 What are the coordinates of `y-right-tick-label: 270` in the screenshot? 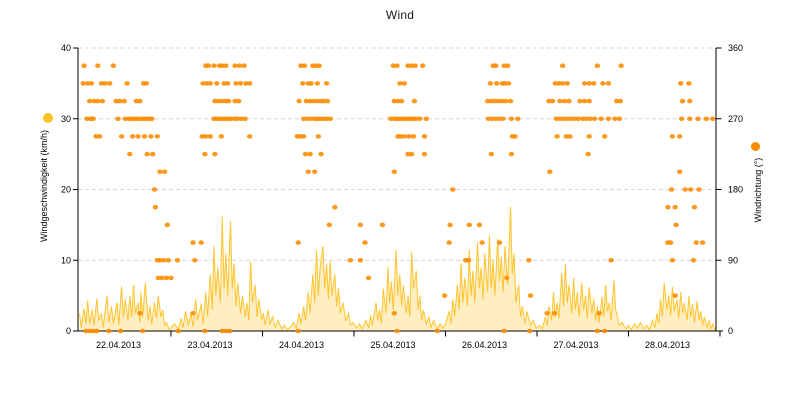 It's located at (735, 119).